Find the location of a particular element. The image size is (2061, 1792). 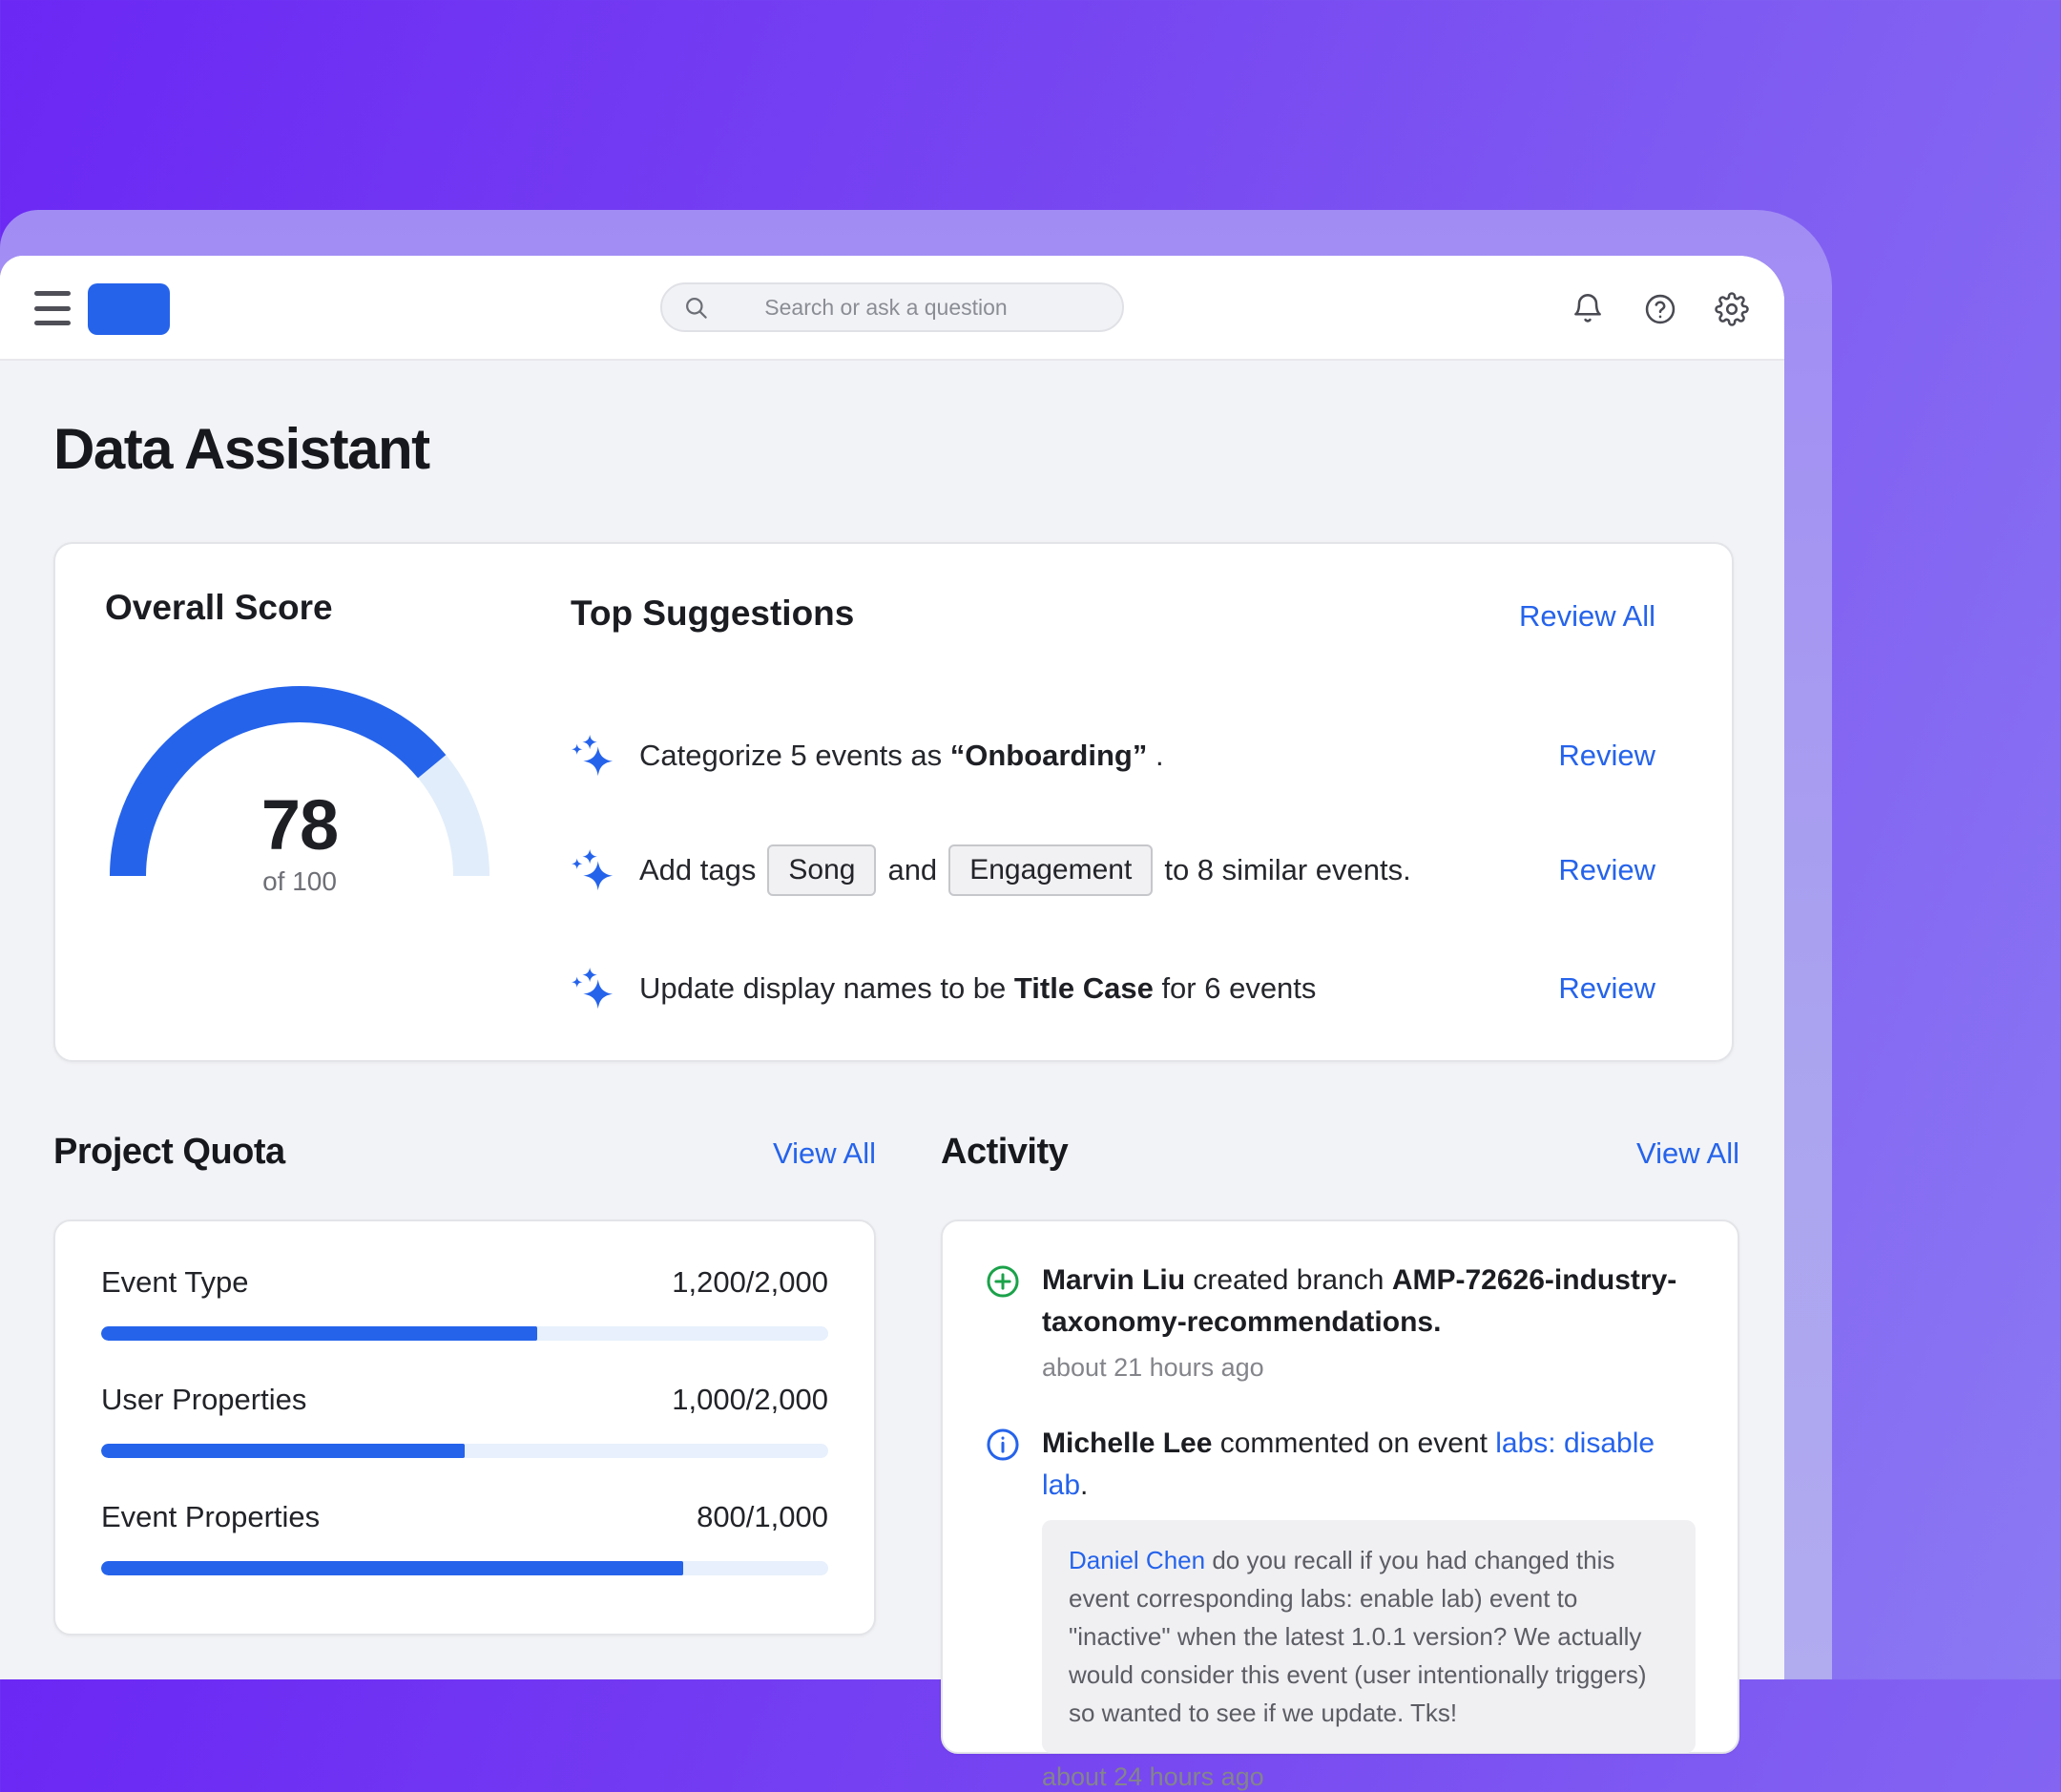

quota-value: 800/1,000 is located at coordinates (762, 1516).